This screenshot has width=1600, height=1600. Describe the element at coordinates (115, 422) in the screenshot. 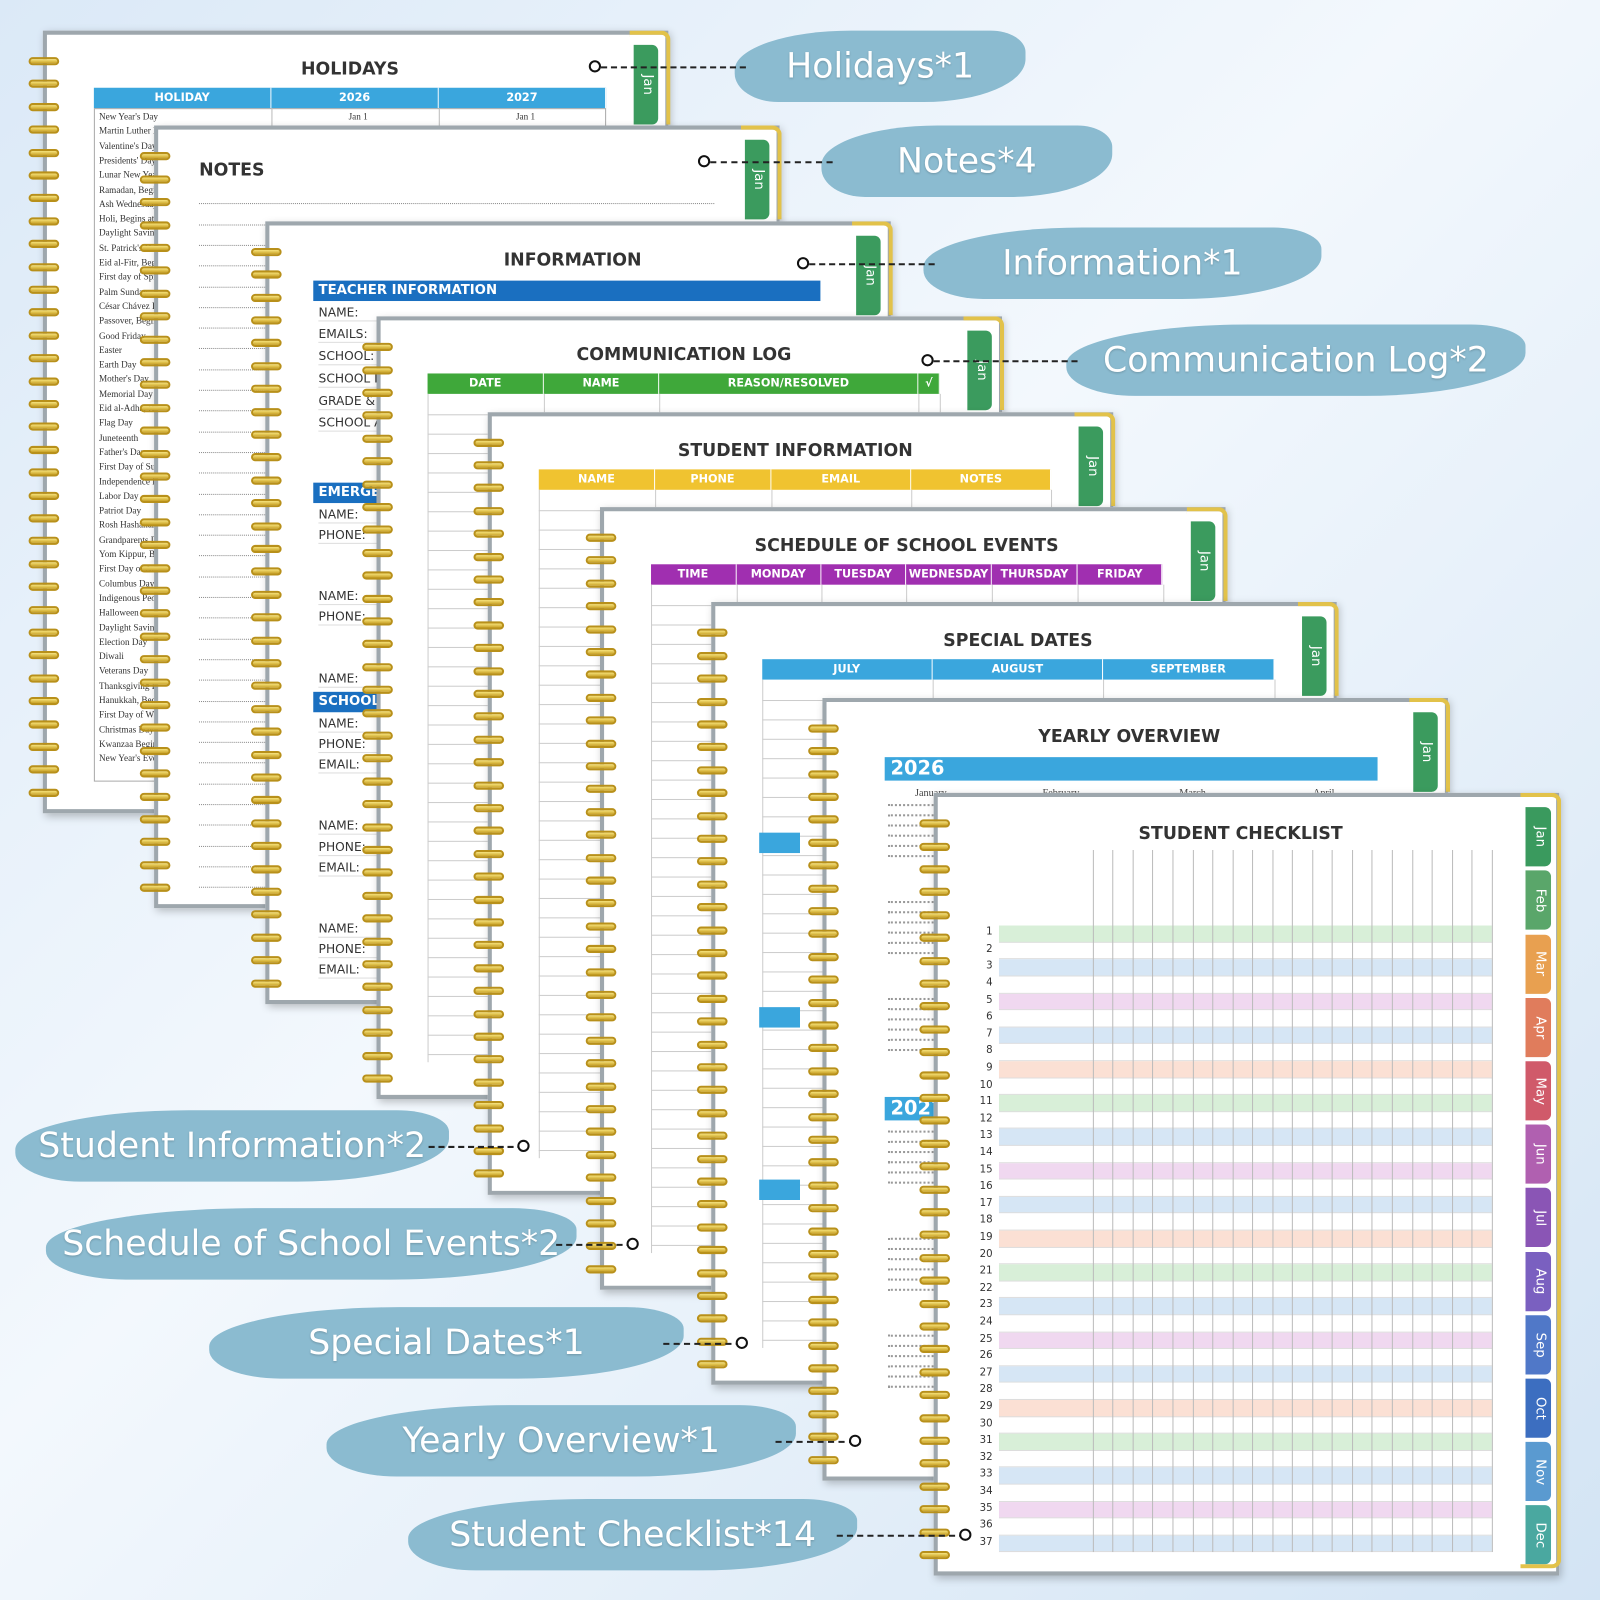

I see `holiday-name: Flag Day` at that location.